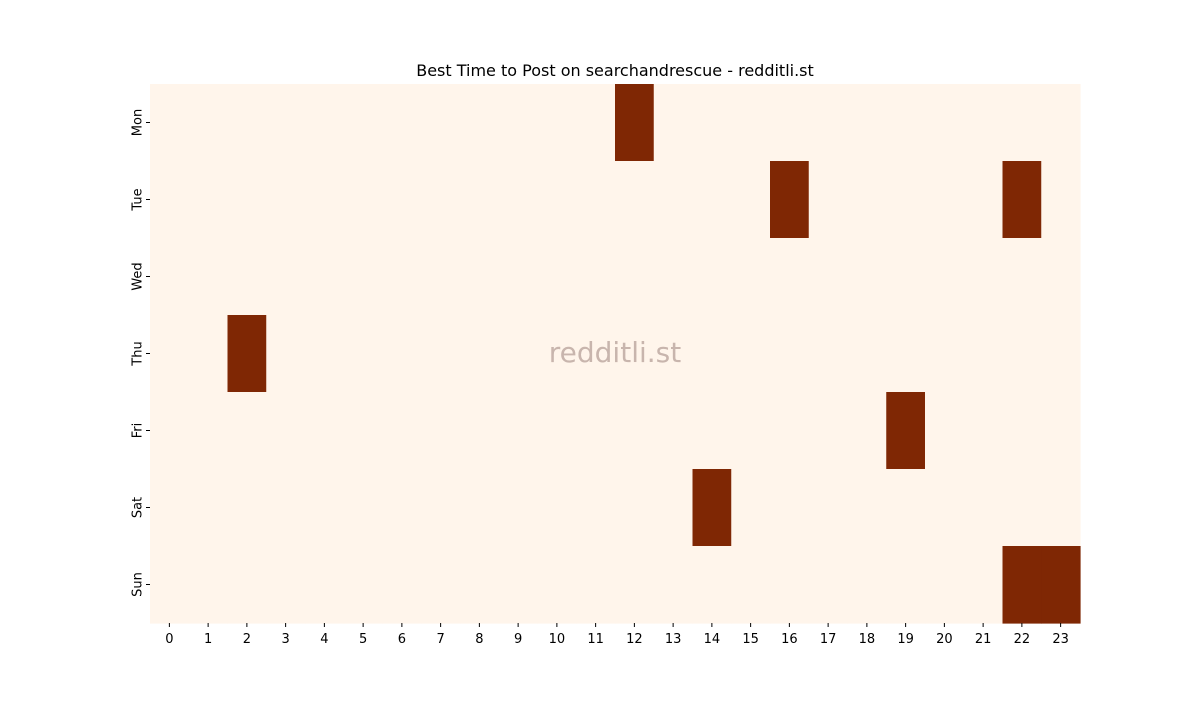 Image resolution: width=1200 pixels, height=705 pixels. Describe the element at coordinates (557, 639) in the screenshot. I see `x-tick-label: 10` at that location.